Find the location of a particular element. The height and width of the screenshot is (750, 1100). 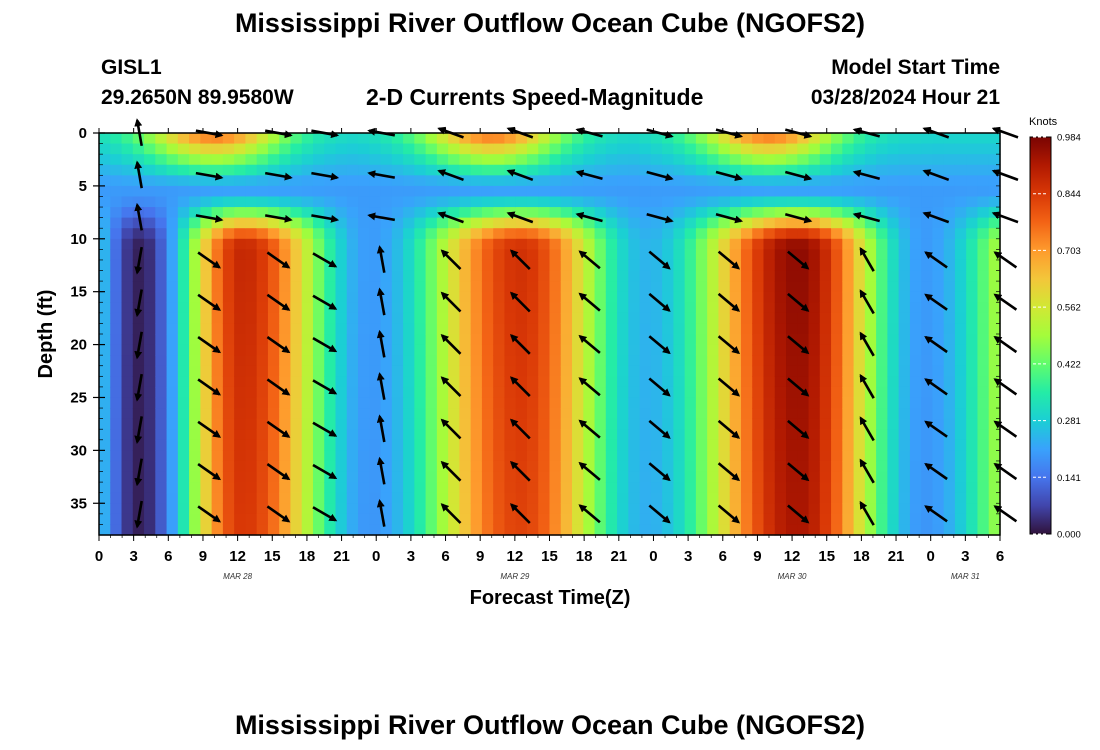

y-tick-label: 25 is located at coordinates (78, 397).